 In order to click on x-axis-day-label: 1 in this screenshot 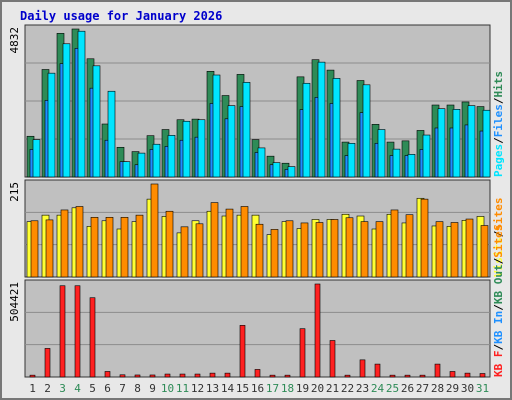, I will do `click(32, 388)`.